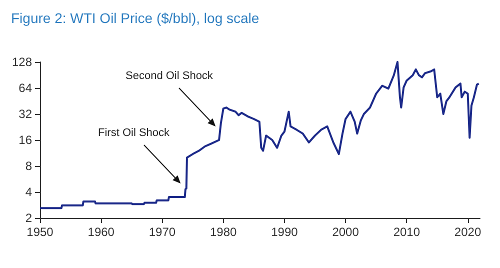 Image resolution: width=500 pixels, height=268 pixels. I want to click on x-tick-label: 2010, so click(406, 232).